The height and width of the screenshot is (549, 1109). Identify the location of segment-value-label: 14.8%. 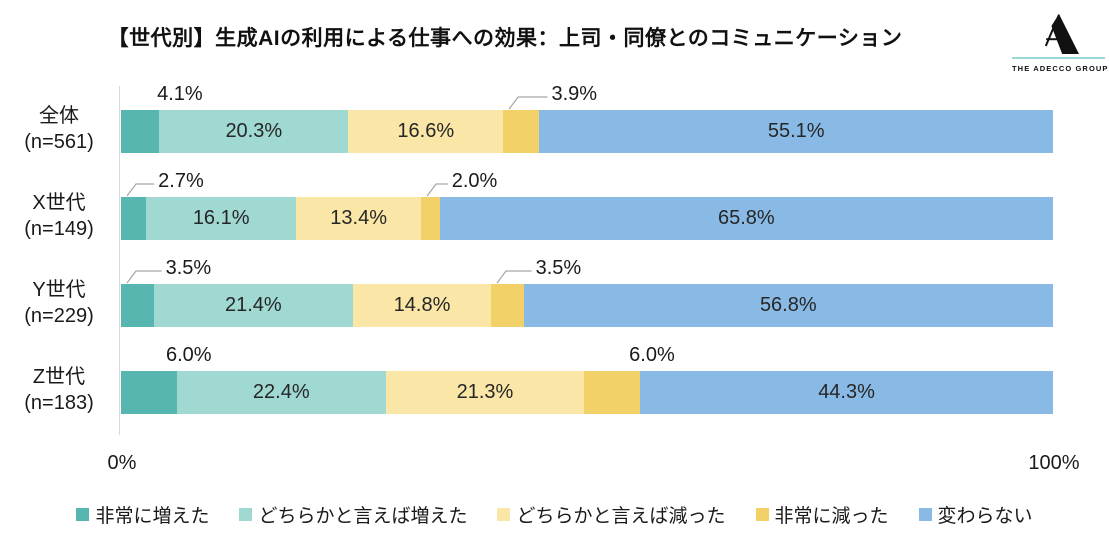
(422, 305).